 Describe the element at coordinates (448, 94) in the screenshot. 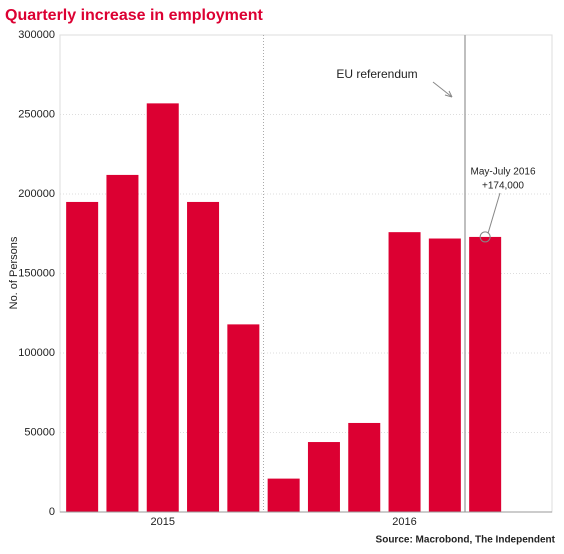

I see `arrow-head` at that location.